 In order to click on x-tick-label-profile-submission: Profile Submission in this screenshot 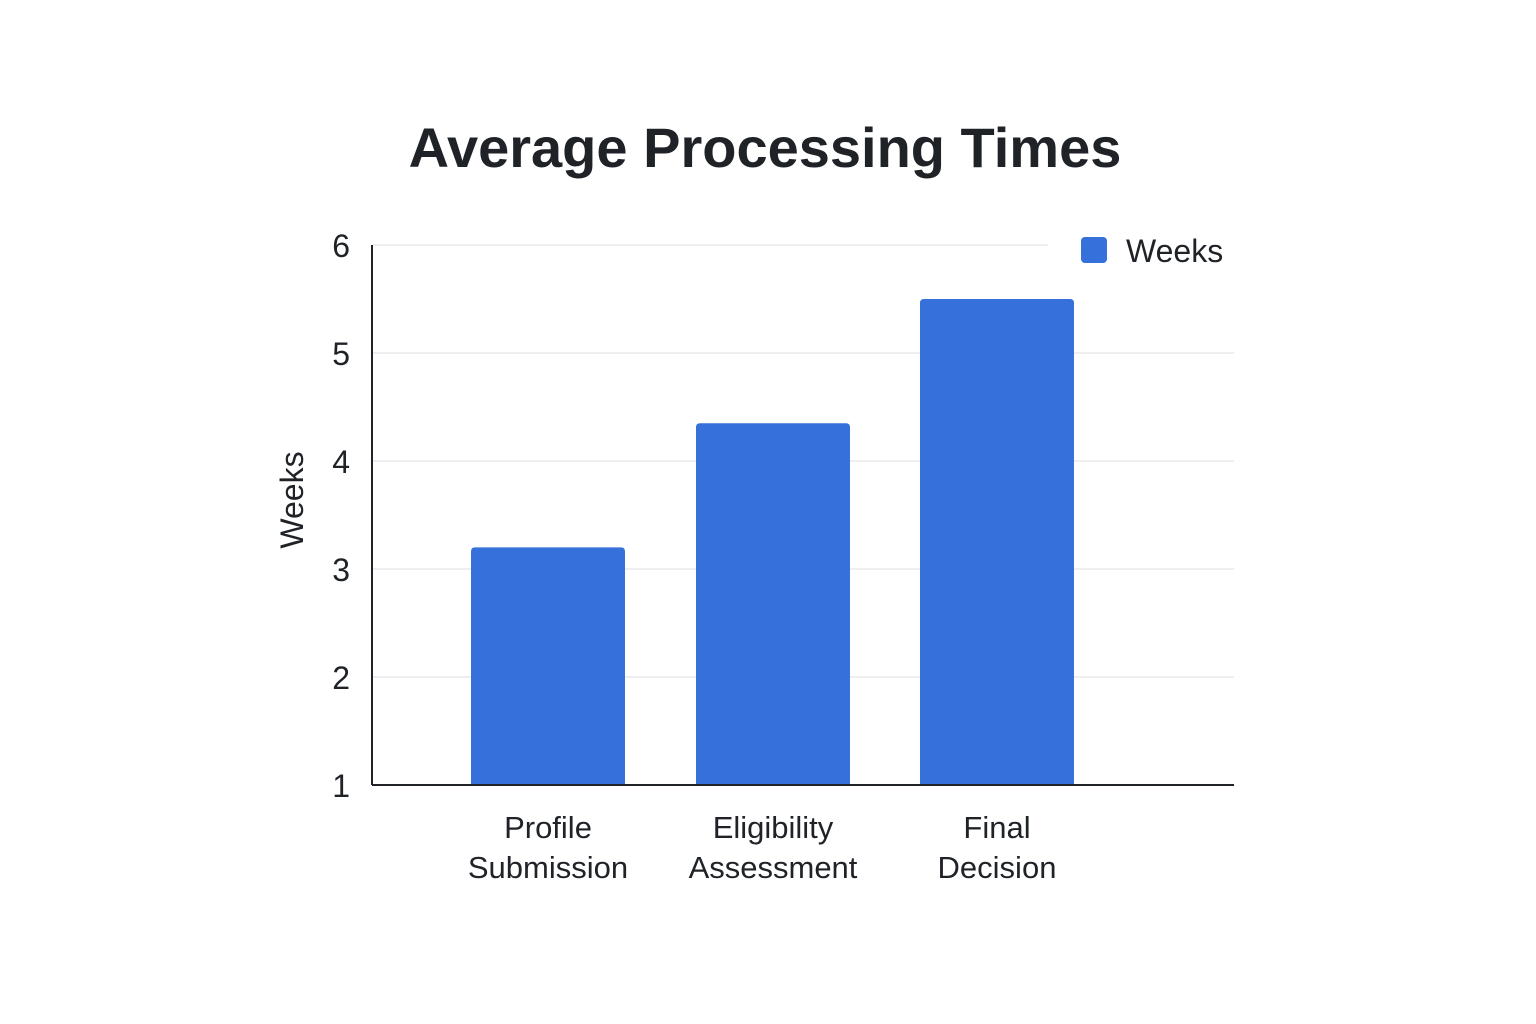, I will do `click(548, 847)`.